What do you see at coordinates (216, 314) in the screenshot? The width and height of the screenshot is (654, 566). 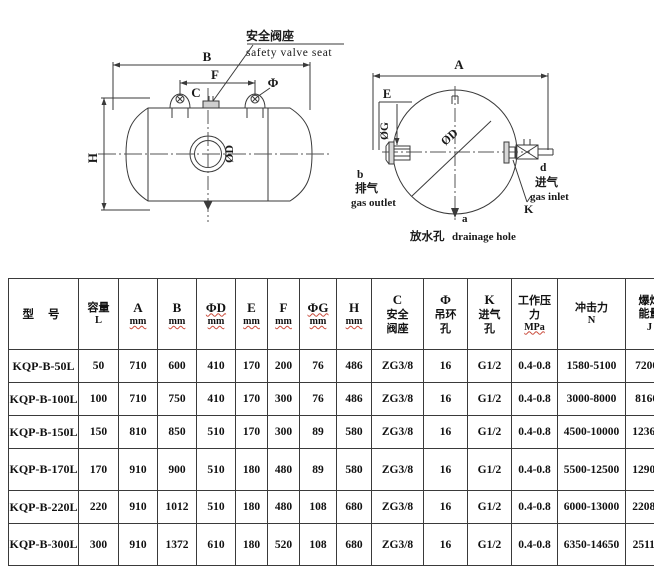 I see `header-phi-D: ΦD mm` at bounding box center [216, 314].